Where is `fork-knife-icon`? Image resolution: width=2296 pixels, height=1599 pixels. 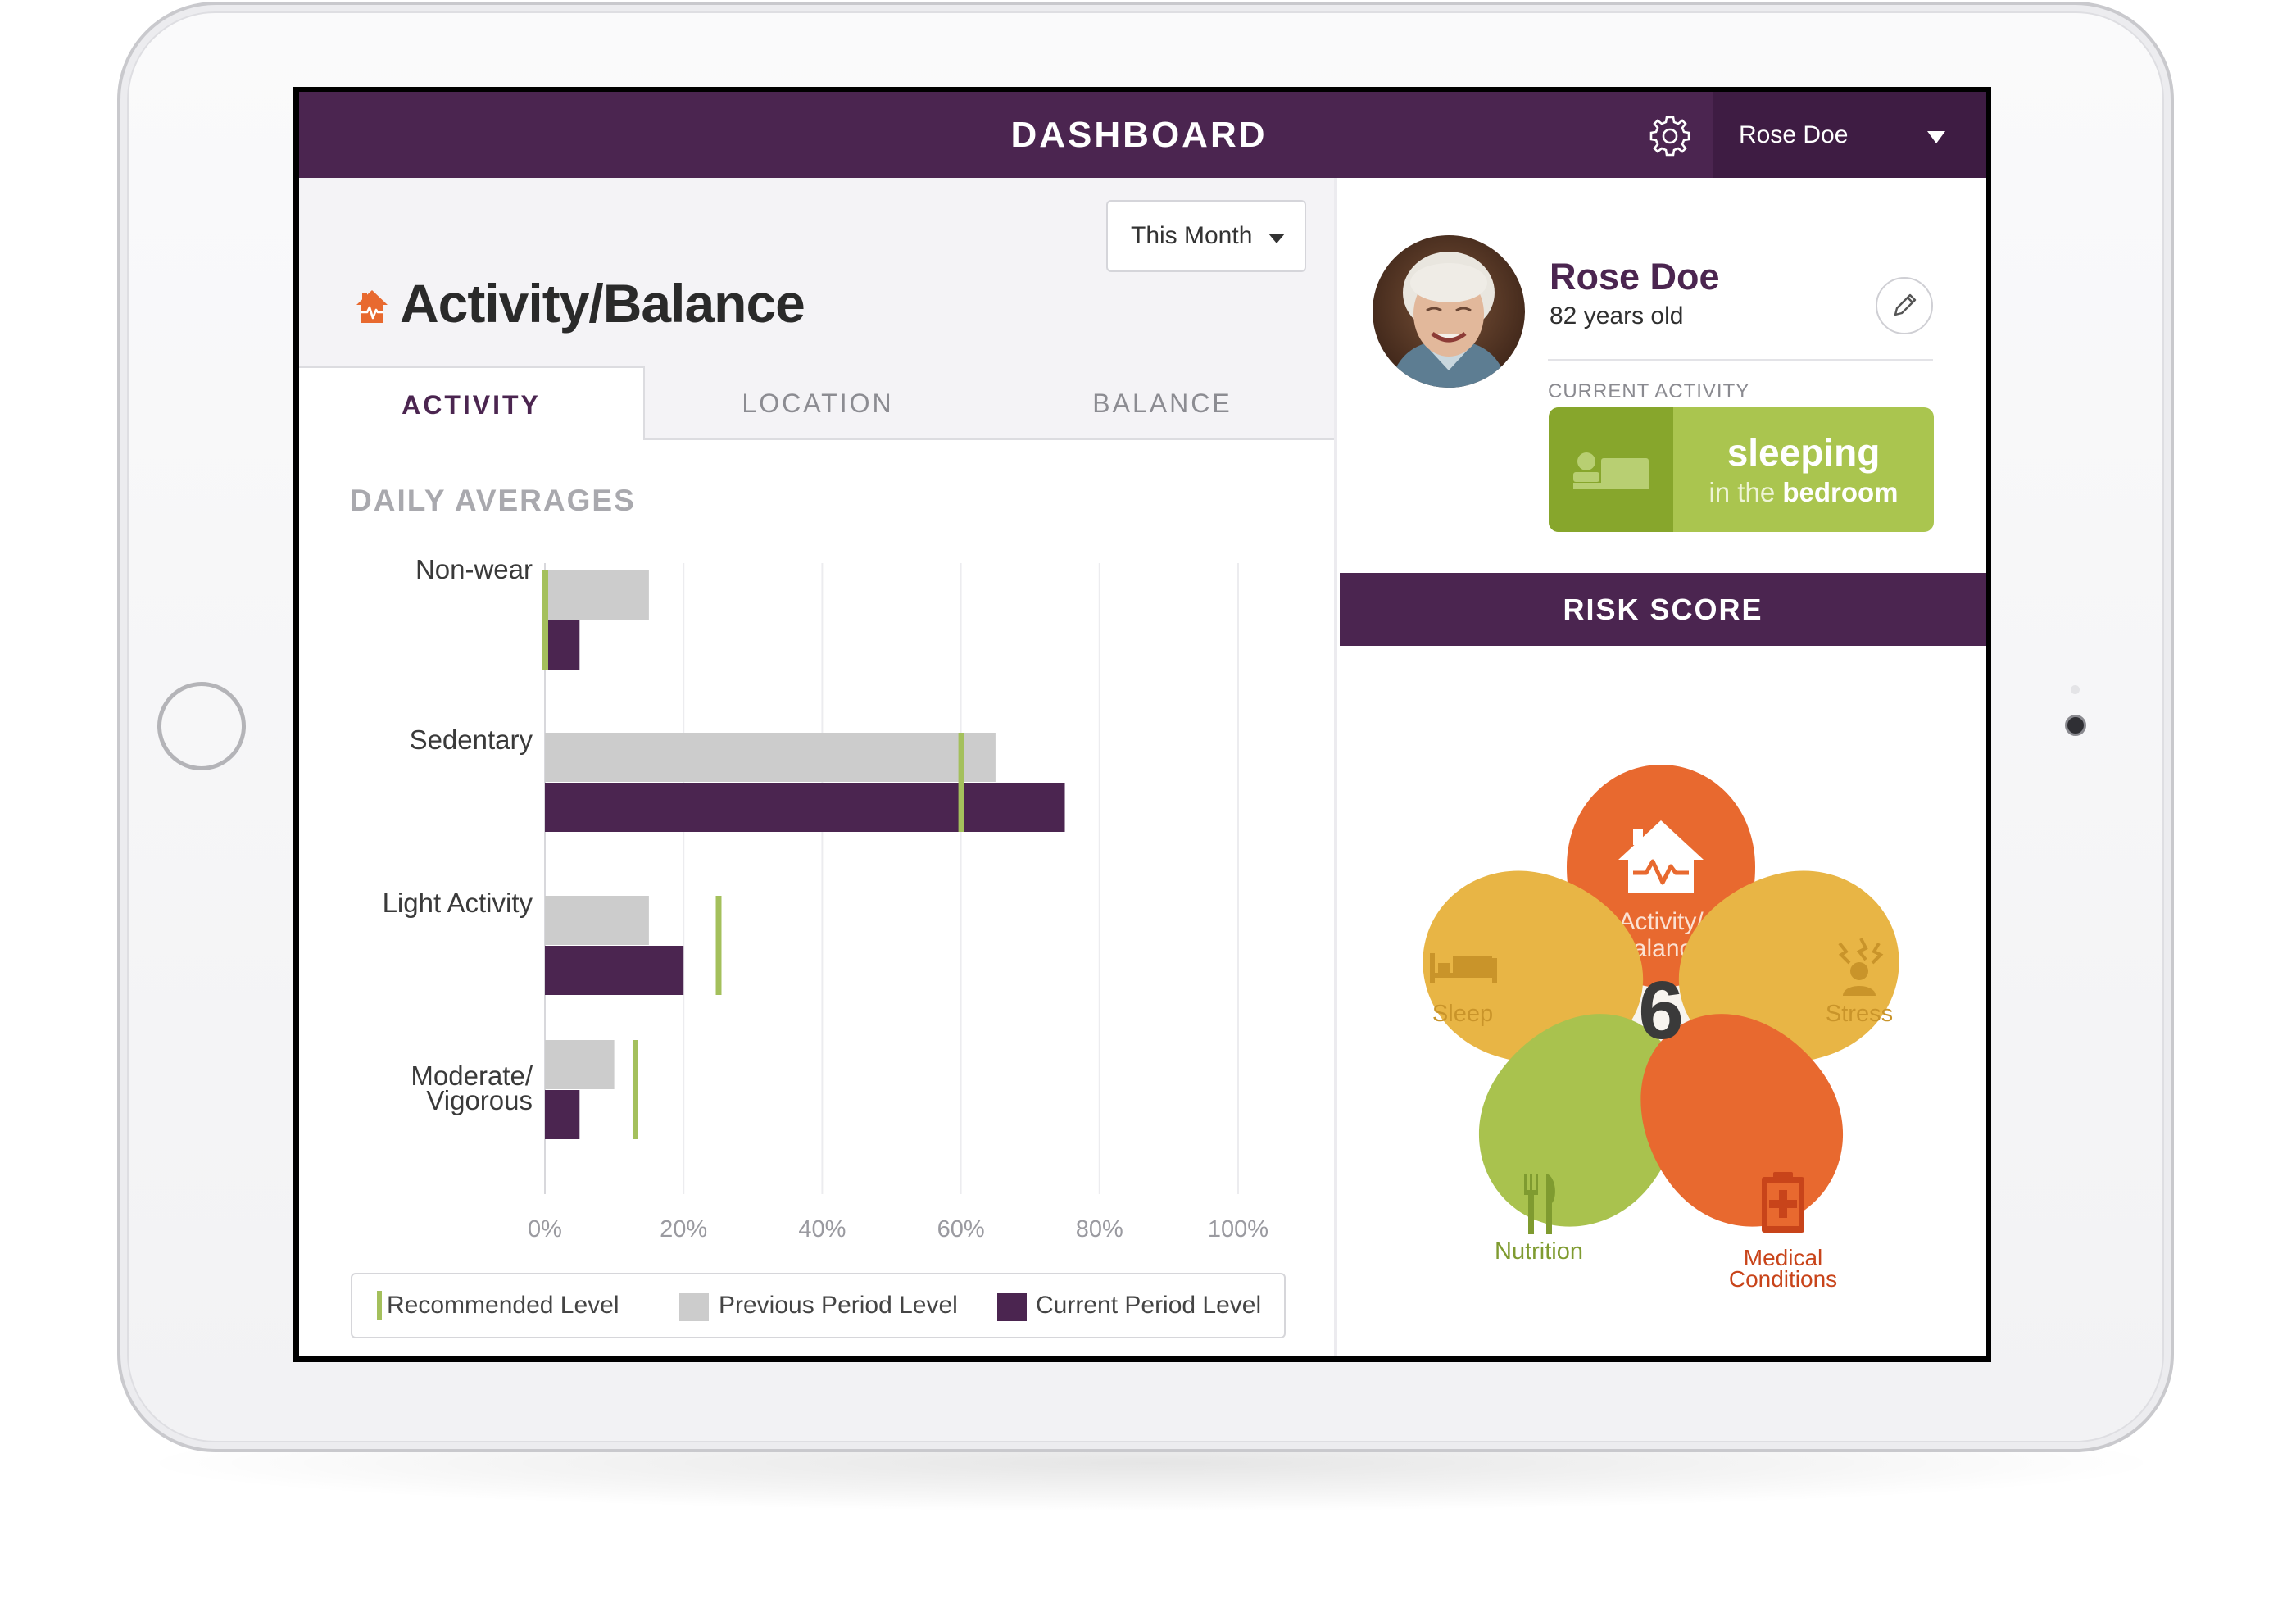
fork-knife-icon is located at coordinates (1539, 1204).